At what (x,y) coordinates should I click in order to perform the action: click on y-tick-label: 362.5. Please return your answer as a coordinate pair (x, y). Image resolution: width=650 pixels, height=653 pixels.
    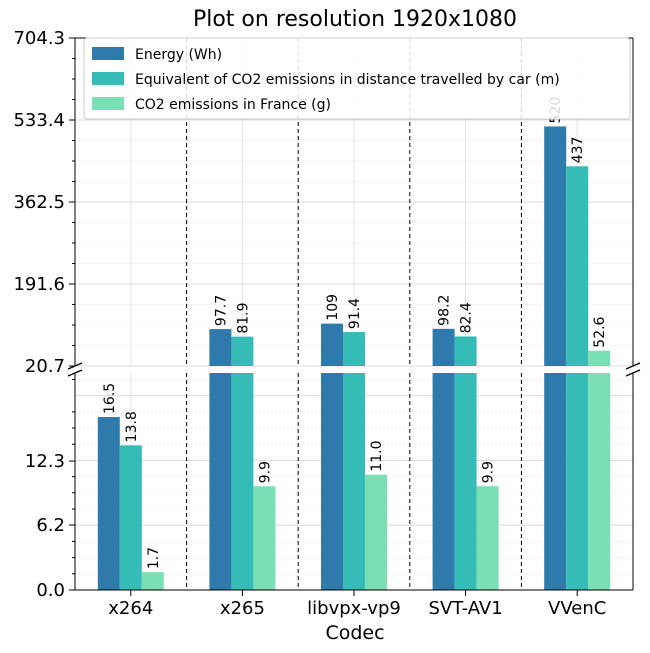
    Looking at the image, I should click on (39, 202).